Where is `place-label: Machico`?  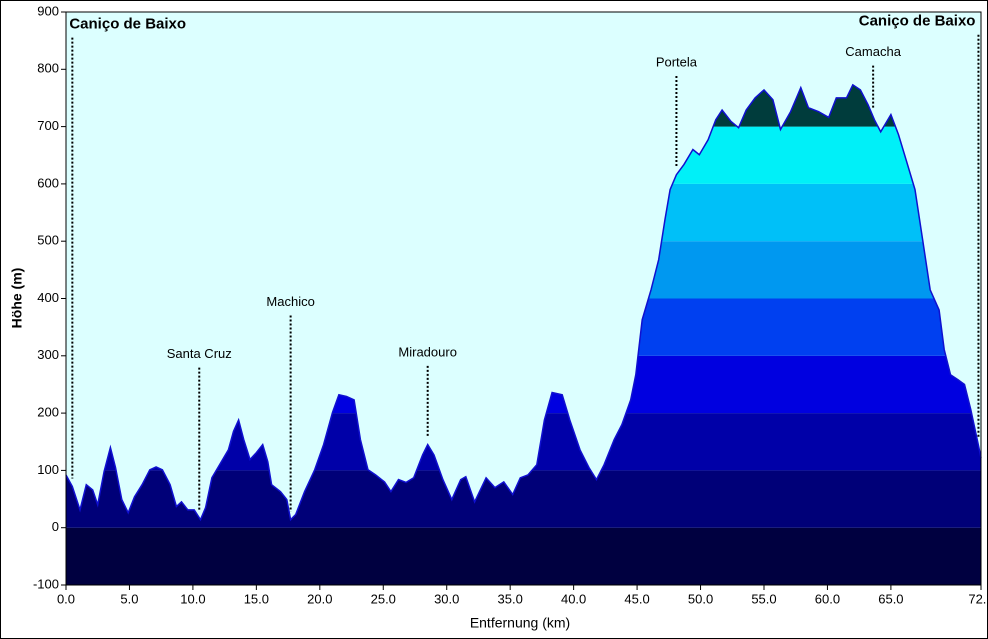 place-label: Machico is located at coordinates (290, 301).